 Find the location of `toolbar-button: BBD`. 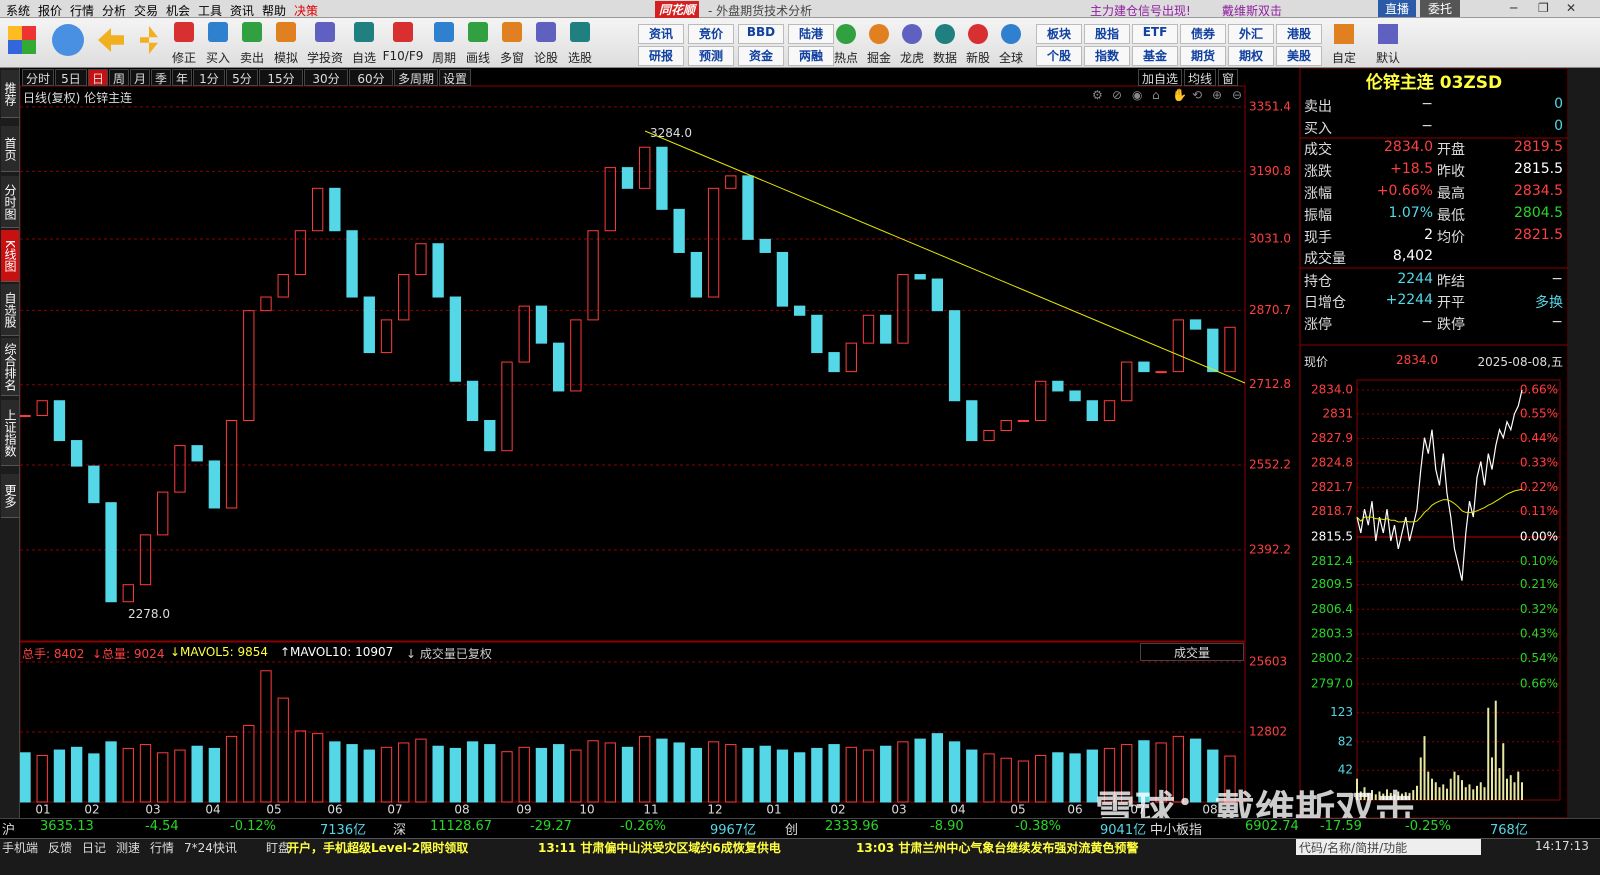

toolbar-button: BBD is located at coordinates (761, 34).